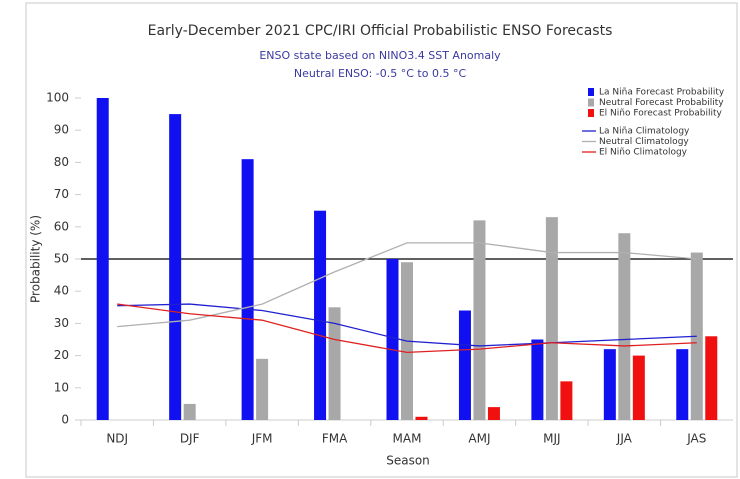 The height and width of the screenshot is (479, 740). What do you see at coordinates (57, 98) in the screenshot?
I see `y-tick-label: 100` at bounding box center [57, 98].